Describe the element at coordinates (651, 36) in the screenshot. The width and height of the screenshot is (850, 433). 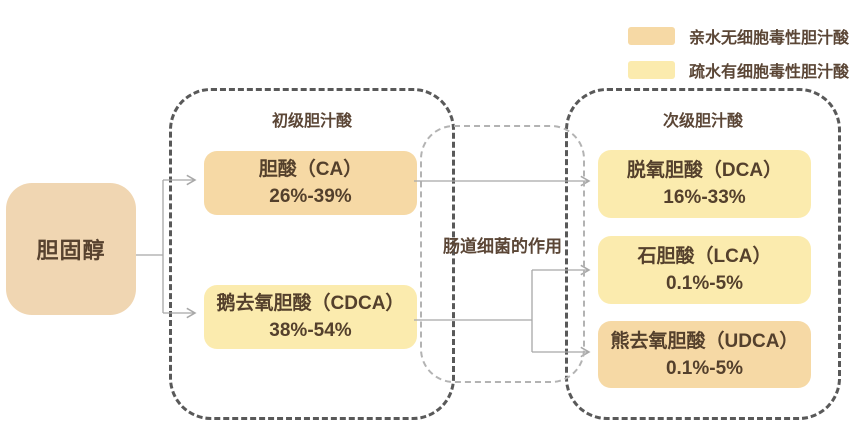
I see `legend-swatch-hydrophilic` at that location.